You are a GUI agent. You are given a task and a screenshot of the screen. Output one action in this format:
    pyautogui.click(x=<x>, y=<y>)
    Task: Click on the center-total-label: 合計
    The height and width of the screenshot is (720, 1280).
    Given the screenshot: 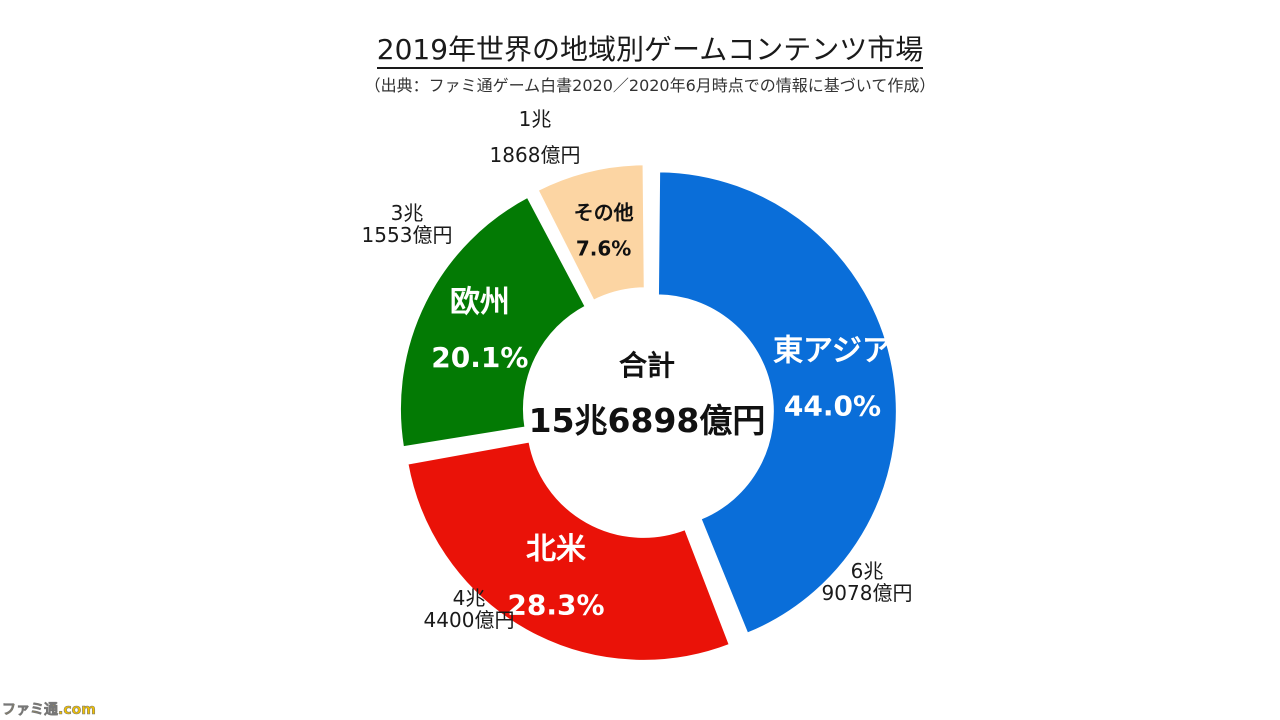 What is the action you would take?
    pyautogui.click(x=647, y=365)
    